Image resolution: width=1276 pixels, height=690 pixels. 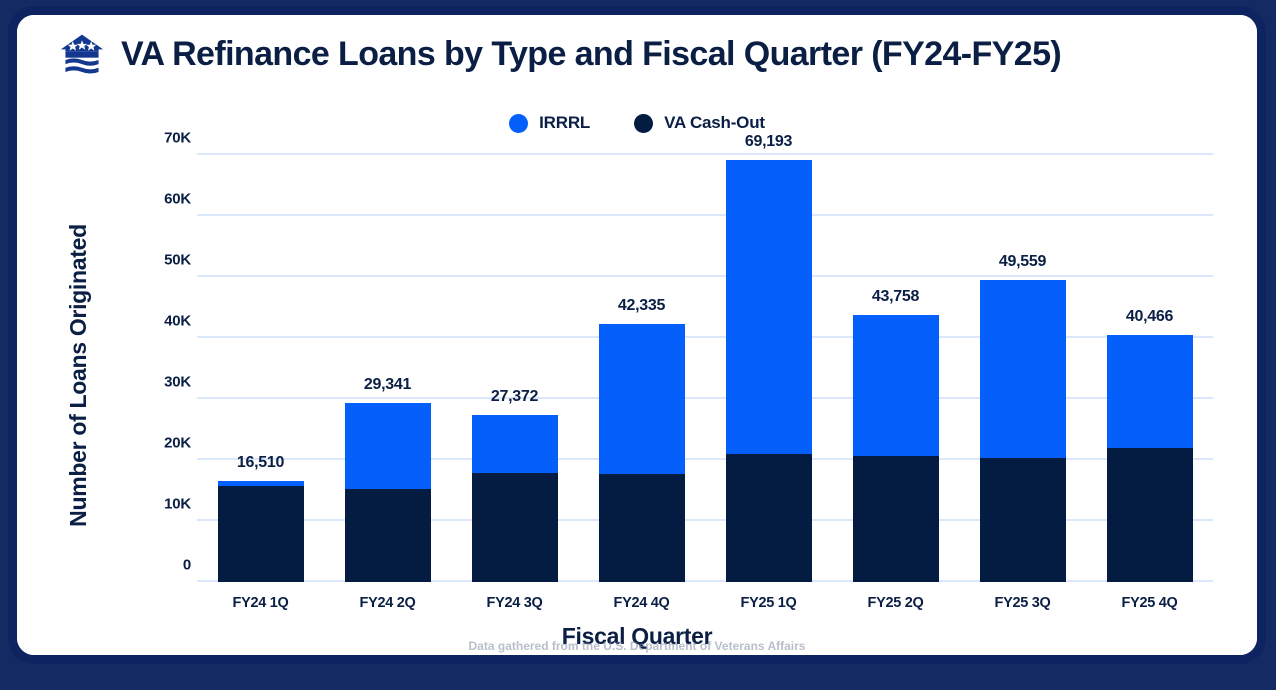 I want to click on bar-group: 49,559 FY25 3Q, so click(x=1022, y=383).